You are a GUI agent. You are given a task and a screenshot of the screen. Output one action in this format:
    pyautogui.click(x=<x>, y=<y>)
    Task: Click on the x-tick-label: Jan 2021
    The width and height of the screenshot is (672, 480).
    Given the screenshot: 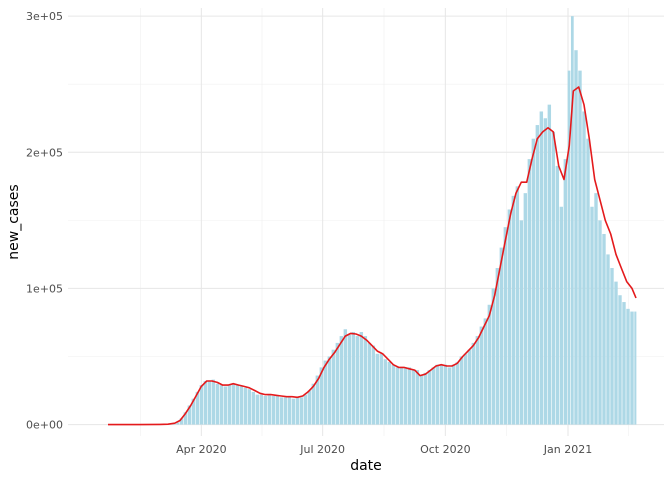 What is the action you would take?
    pyautogui.click(x=567, y=449)
    